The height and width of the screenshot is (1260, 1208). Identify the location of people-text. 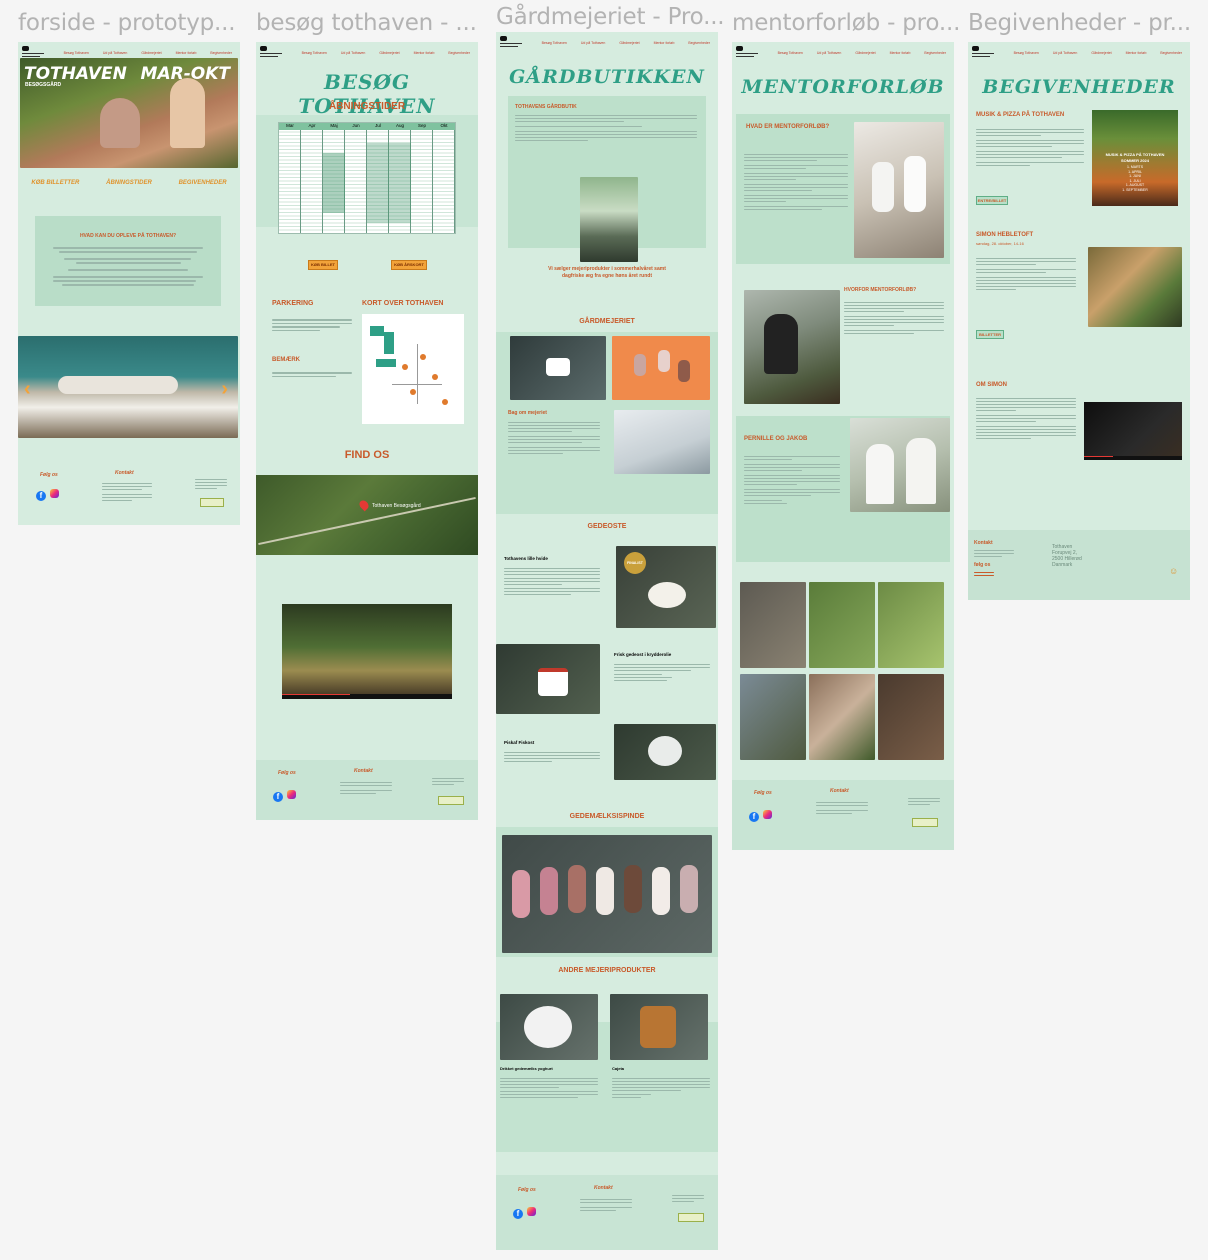
(792, 480).